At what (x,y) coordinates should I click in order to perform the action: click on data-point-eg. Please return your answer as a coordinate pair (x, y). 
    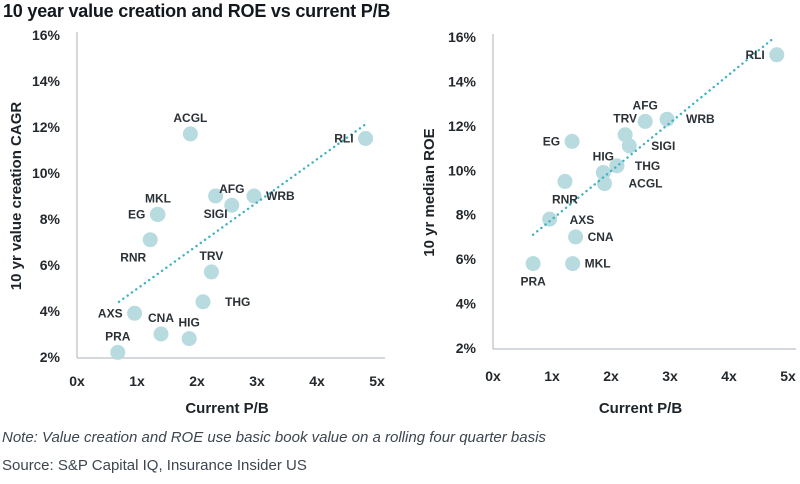
    Looking at the image, I should click on (572, 141).